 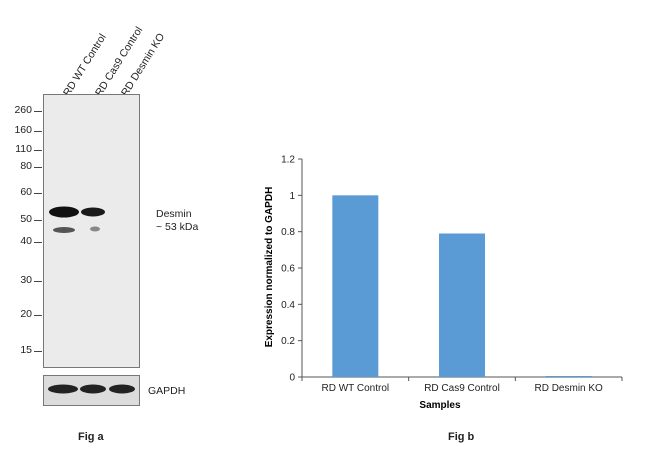 I want to click on marker-15: 15, so click(x=26, y=350).